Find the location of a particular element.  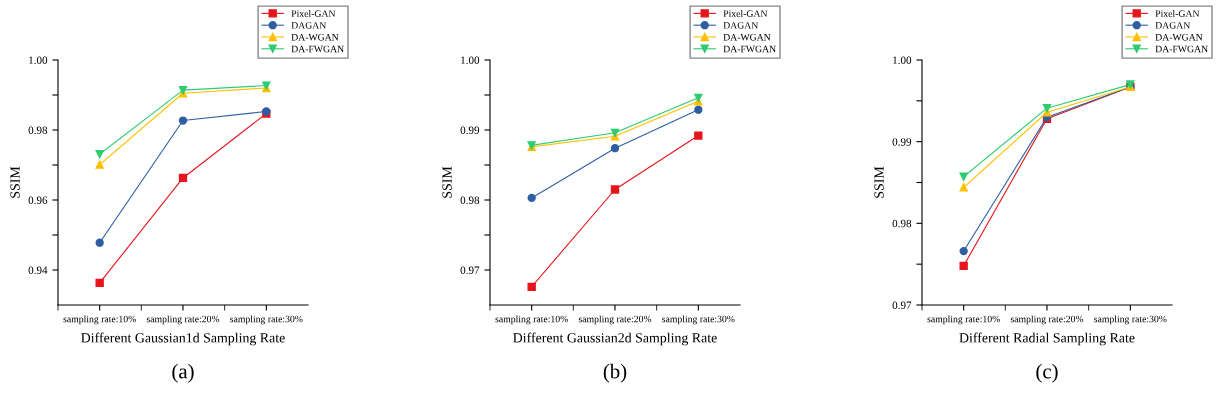

y-tick-label: 0.96 is located at coordinates (38, 200).